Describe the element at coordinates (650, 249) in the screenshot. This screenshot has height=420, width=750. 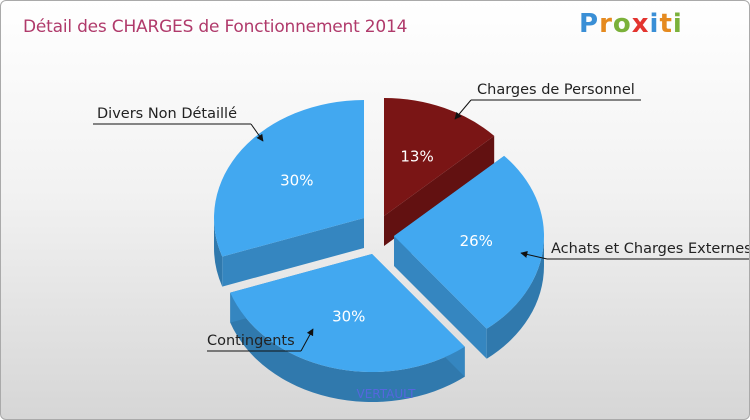
I see `slice-category-label: Achats et Charges Externes` at that location.